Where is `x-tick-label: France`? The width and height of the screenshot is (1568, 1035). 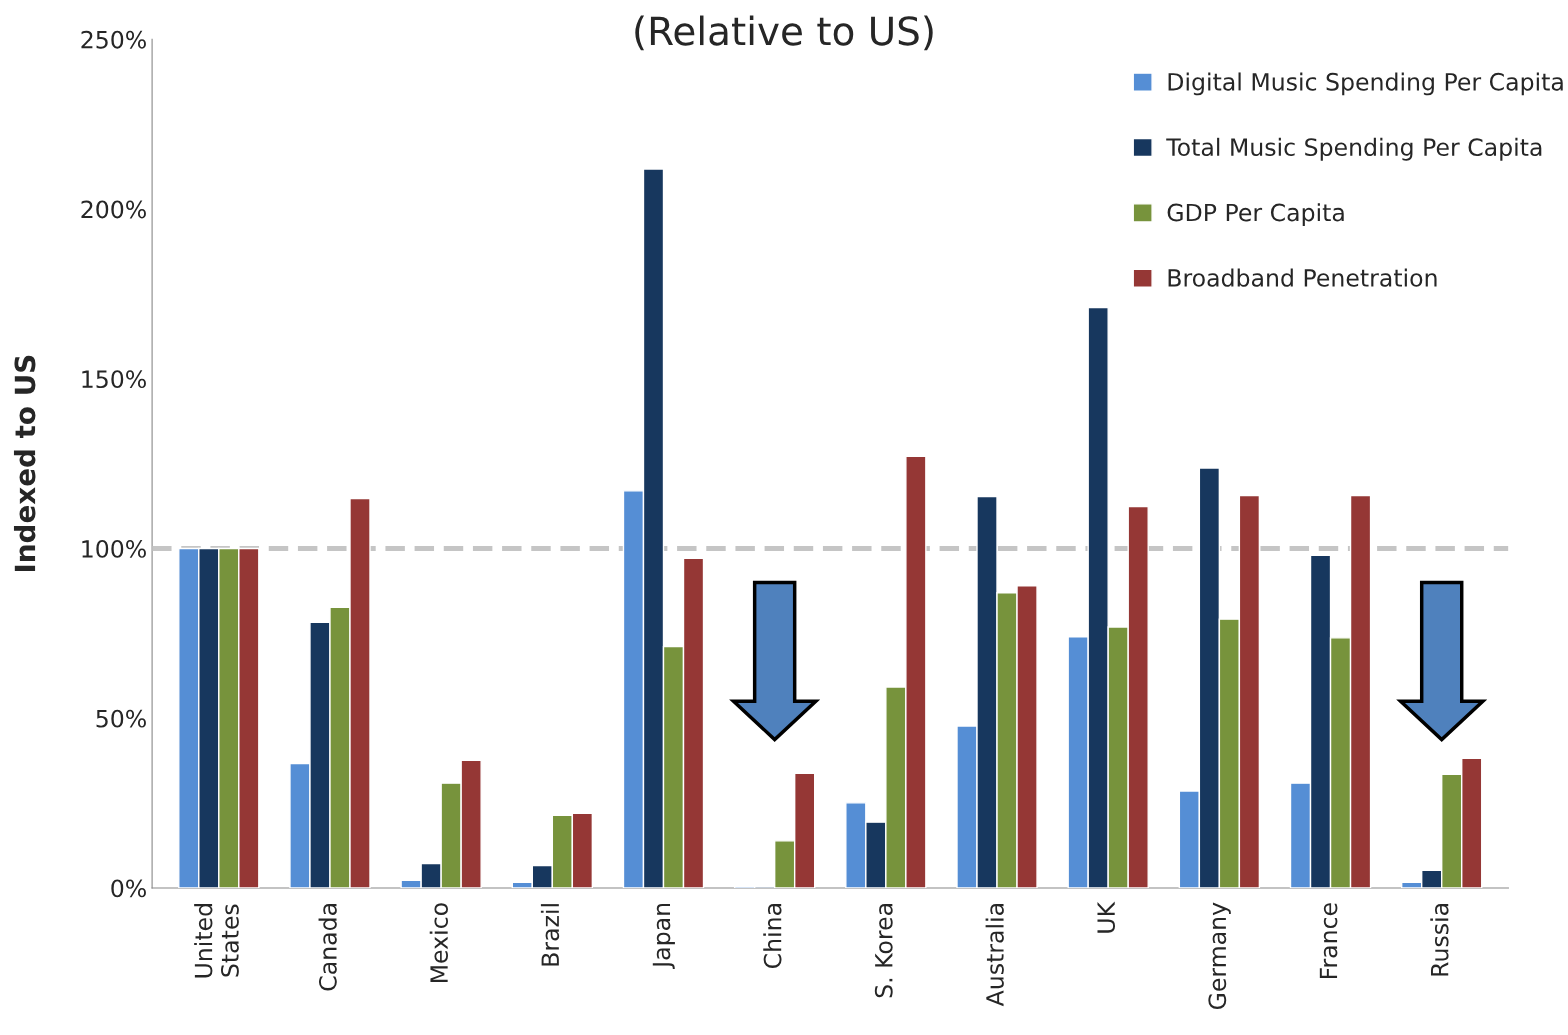 x-tick-label: France is located at coordinates (1328, 941).